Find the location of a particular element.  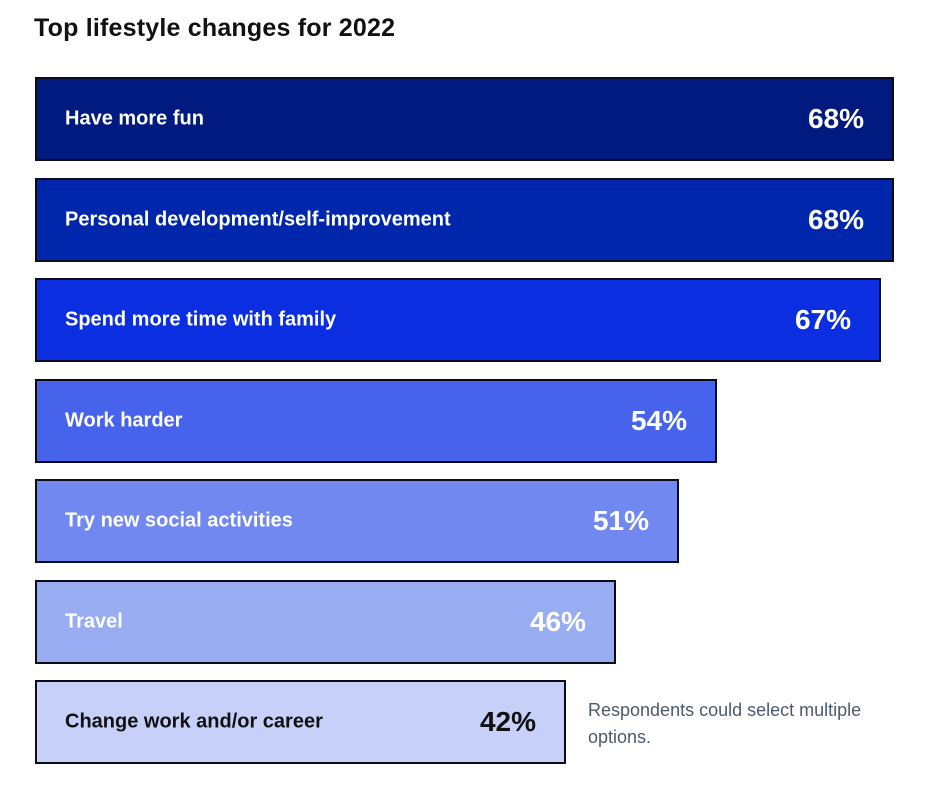

bar-label: Travel is located at coordinates (94, 621).